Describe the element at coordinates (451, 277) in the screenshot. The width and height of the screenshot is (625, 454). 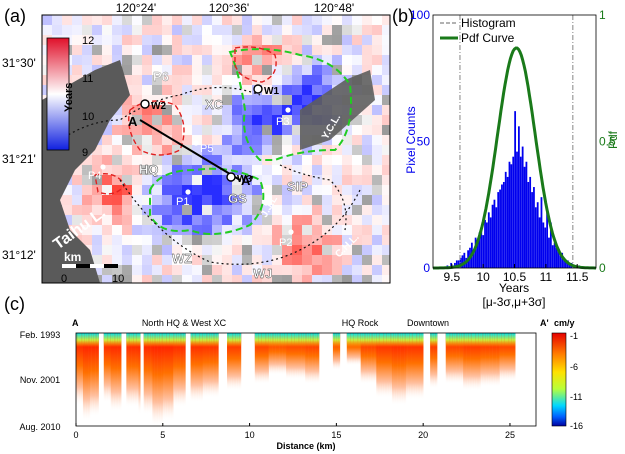
I see `x-tick-label: 9.5` at that location.